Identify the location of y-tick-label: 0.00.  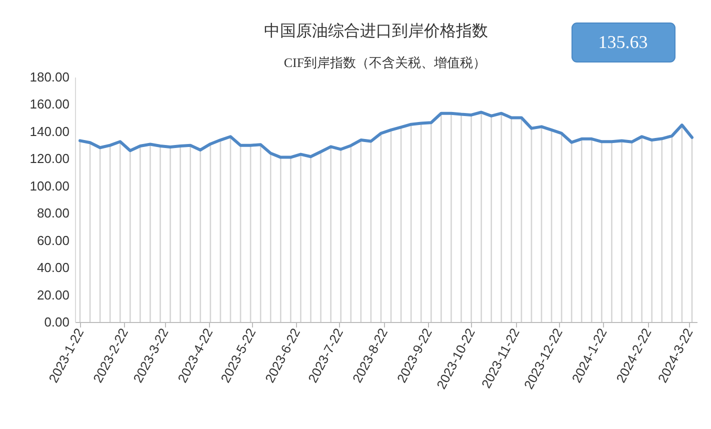
(57, 322).